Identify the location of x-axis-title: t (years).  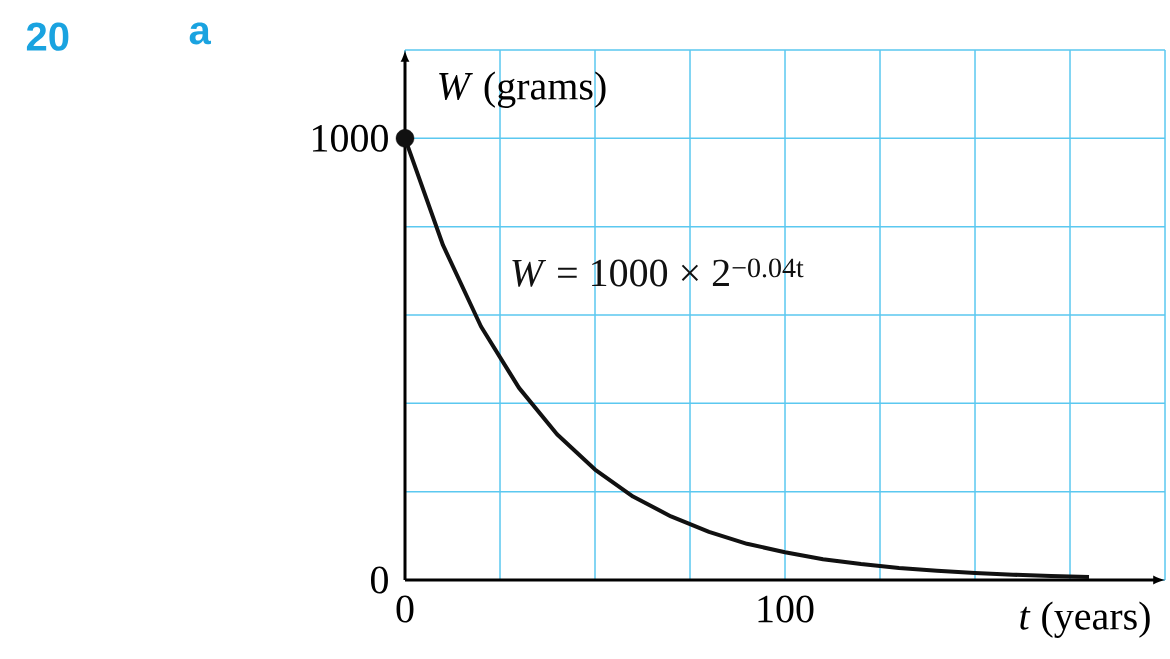
(1085, 619).